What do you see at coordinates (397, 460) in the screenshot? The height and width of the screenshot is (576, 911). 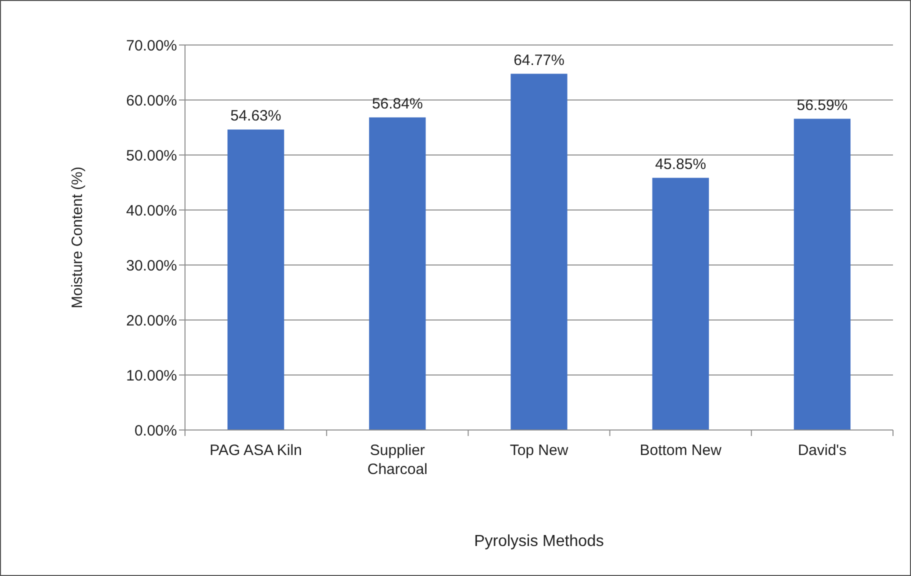 I see `x-tick-label: Supplier Charcoal` at bounding box center [397, 460].